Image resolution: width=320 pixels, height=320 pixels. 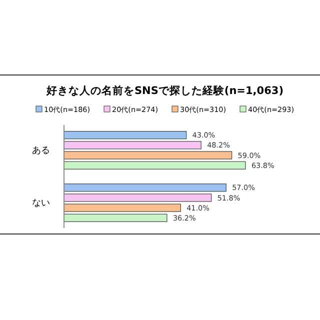 What do you see at coordinates (165, 90) in the screenshot?
I see `chart-title: 好きな人の名前をSNSで探した経験(n=1,063)` at bounding box center [165, 90].